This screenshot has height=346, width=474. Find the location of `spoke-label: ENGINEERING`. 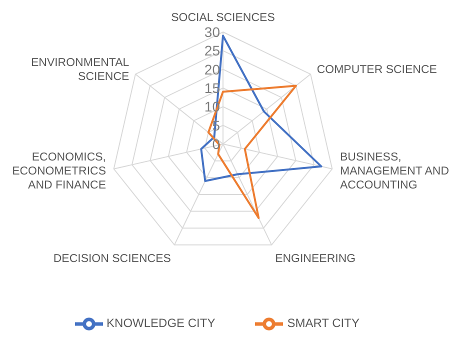

spoke-label: ENGINEERING is located at coordinates (315, 259).